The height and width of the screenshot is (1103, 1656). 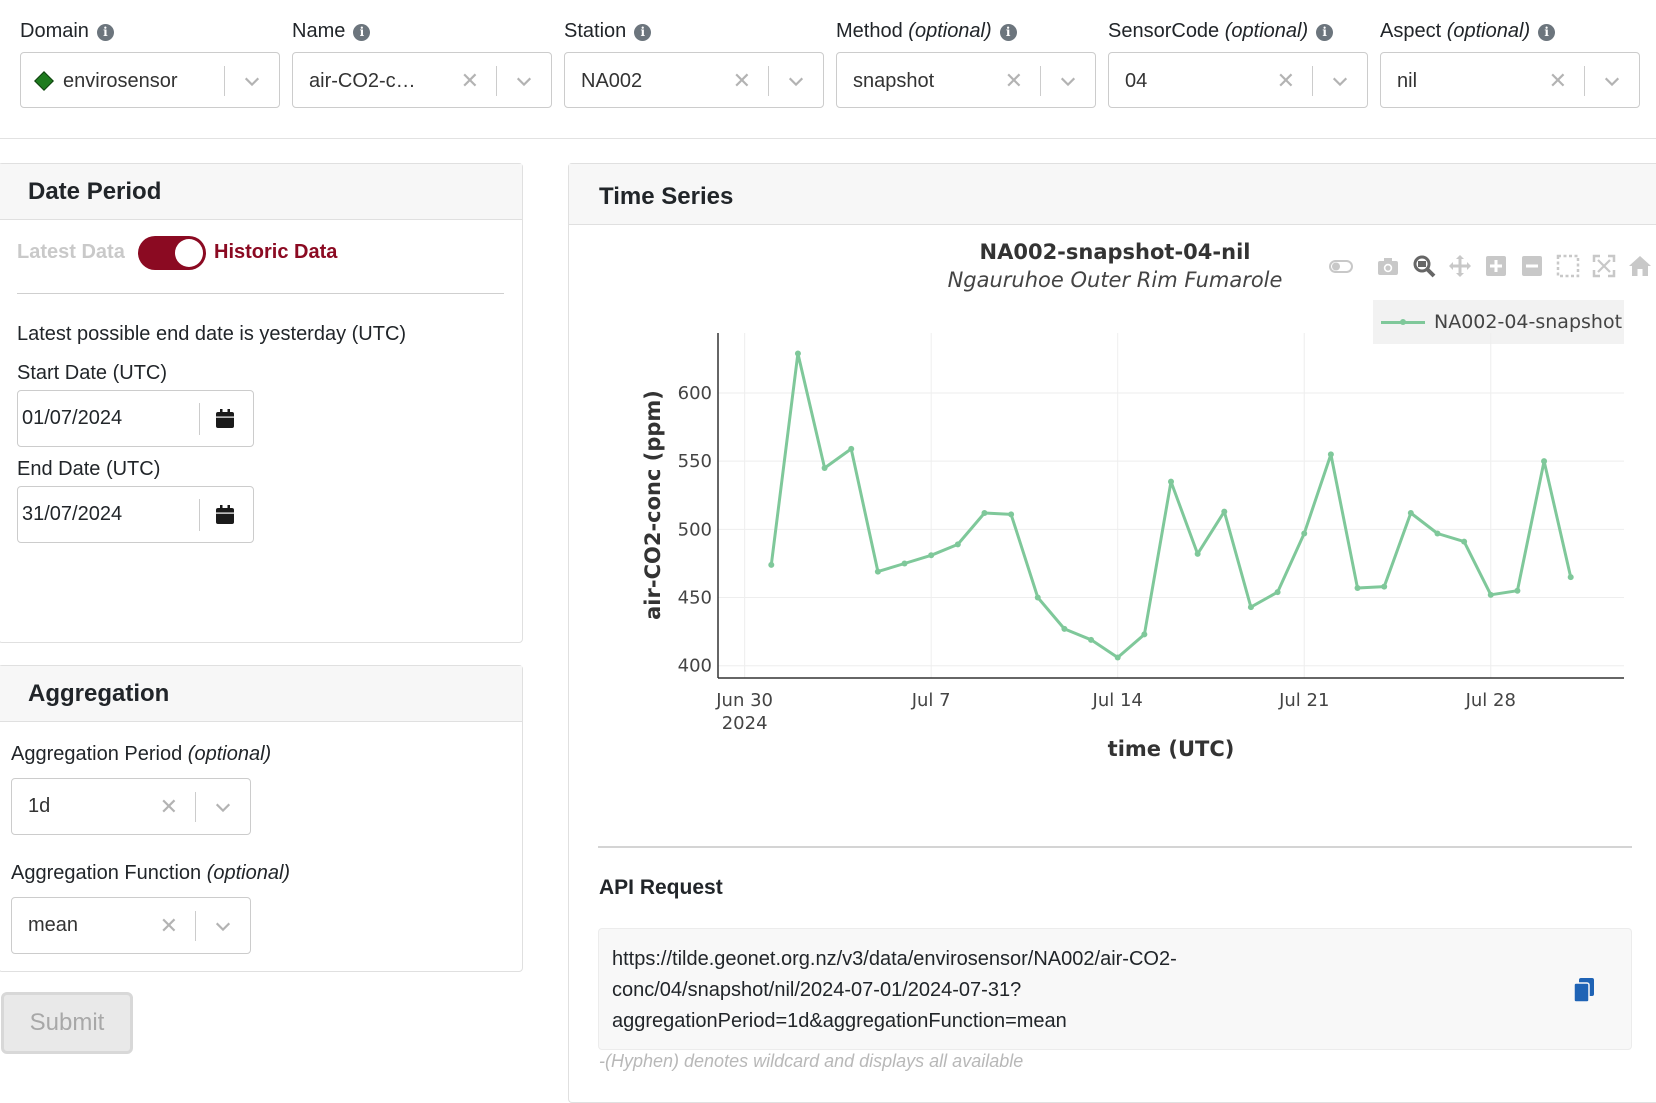 What do you see at coordinates (1584, 990) in the screenshot?
I see `copy-icon` at bounding box center [1584, 990].